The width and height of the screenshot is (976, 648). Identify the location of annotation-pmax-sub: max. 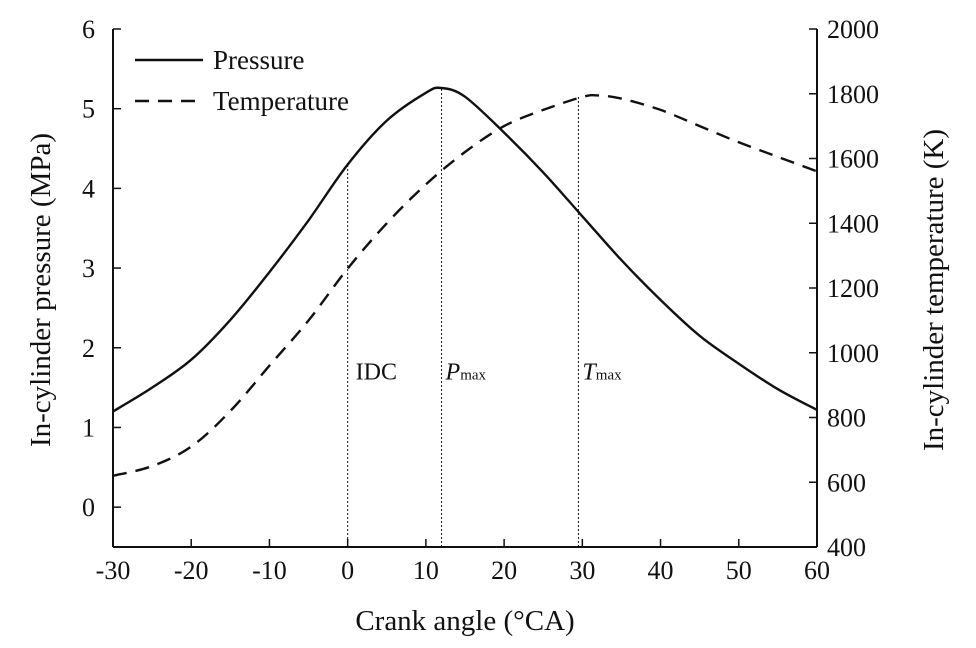
(473, 376).